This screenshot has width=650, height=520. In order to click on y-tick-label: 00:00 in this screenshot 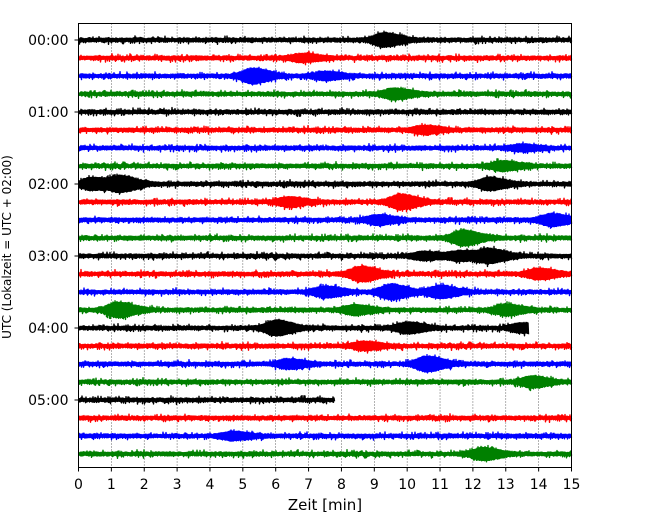, I will do `click(48, 41)`.